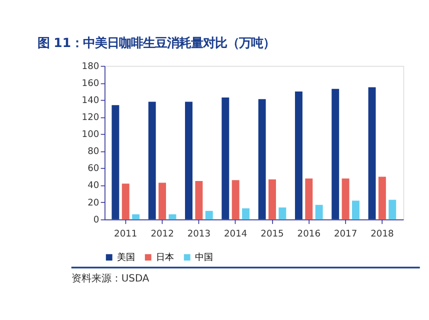 Image resolution: width=429 pixels, height=320 pixels. Describe the element at coordinates (94, 186) in the screenshot. I see `y-tick-label: 40` at that location.